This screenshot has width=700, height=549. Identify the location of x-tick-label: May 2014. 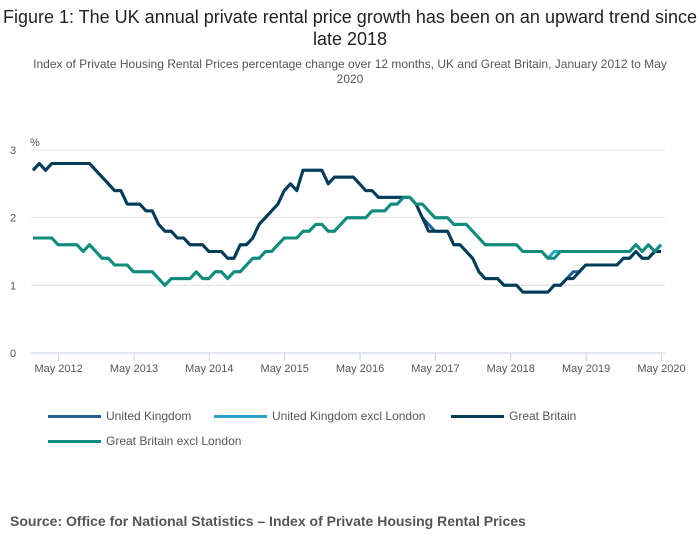
(209, 369).